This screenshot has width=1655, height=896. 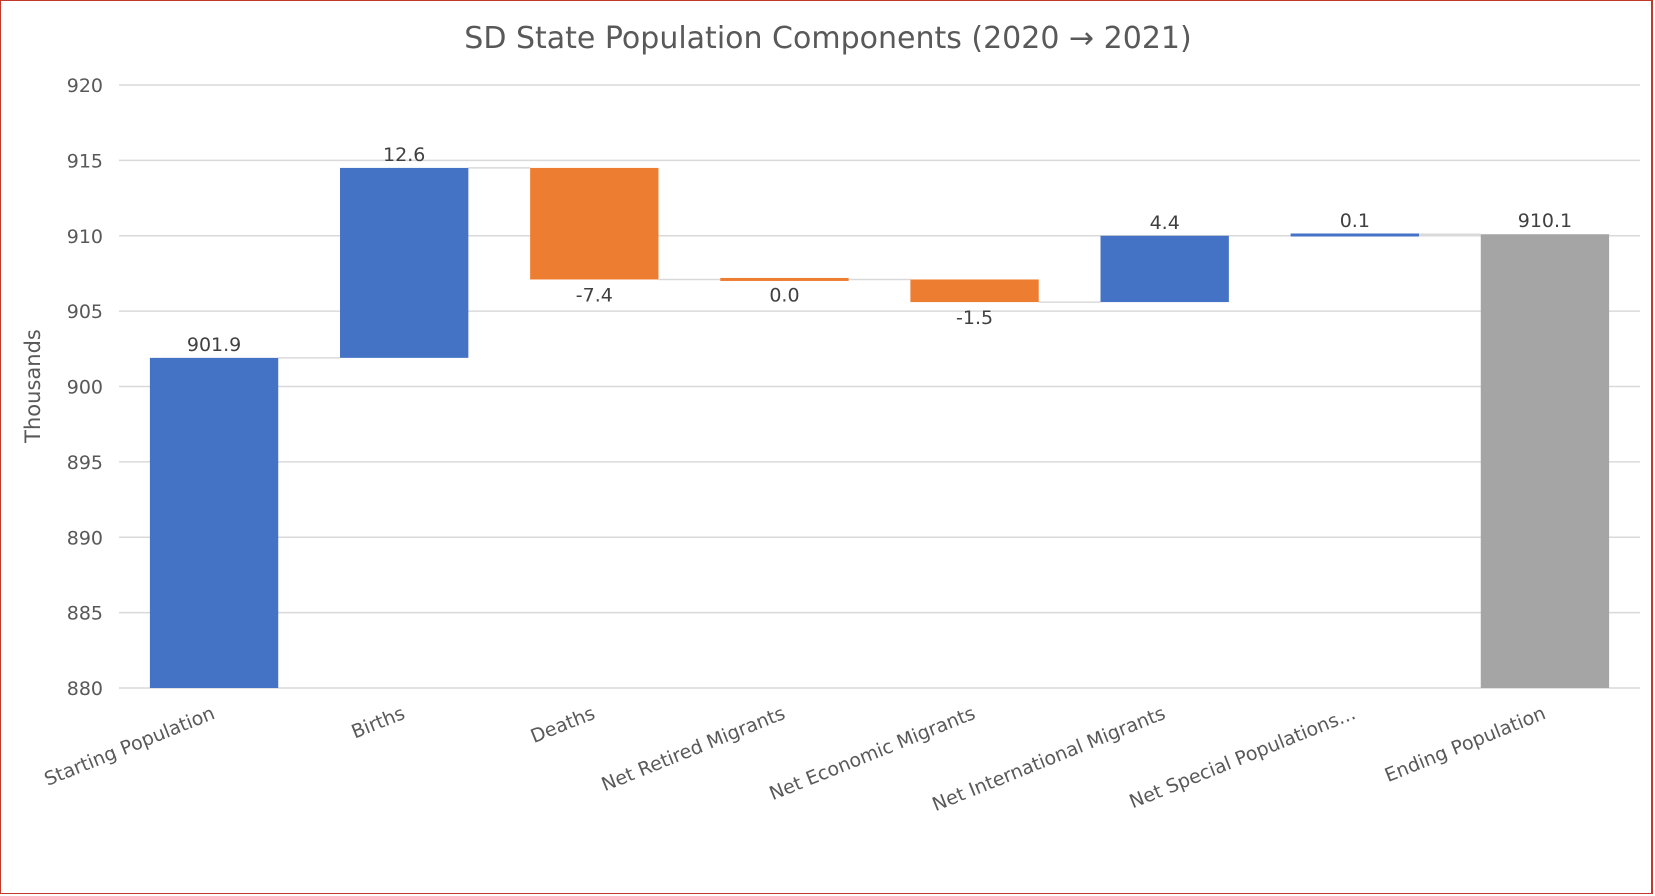 What do you see at coordinates (1465, 744) in the screenshot?
I see `x-tick-label: Ending Population` at bounding box center [1465, 744].